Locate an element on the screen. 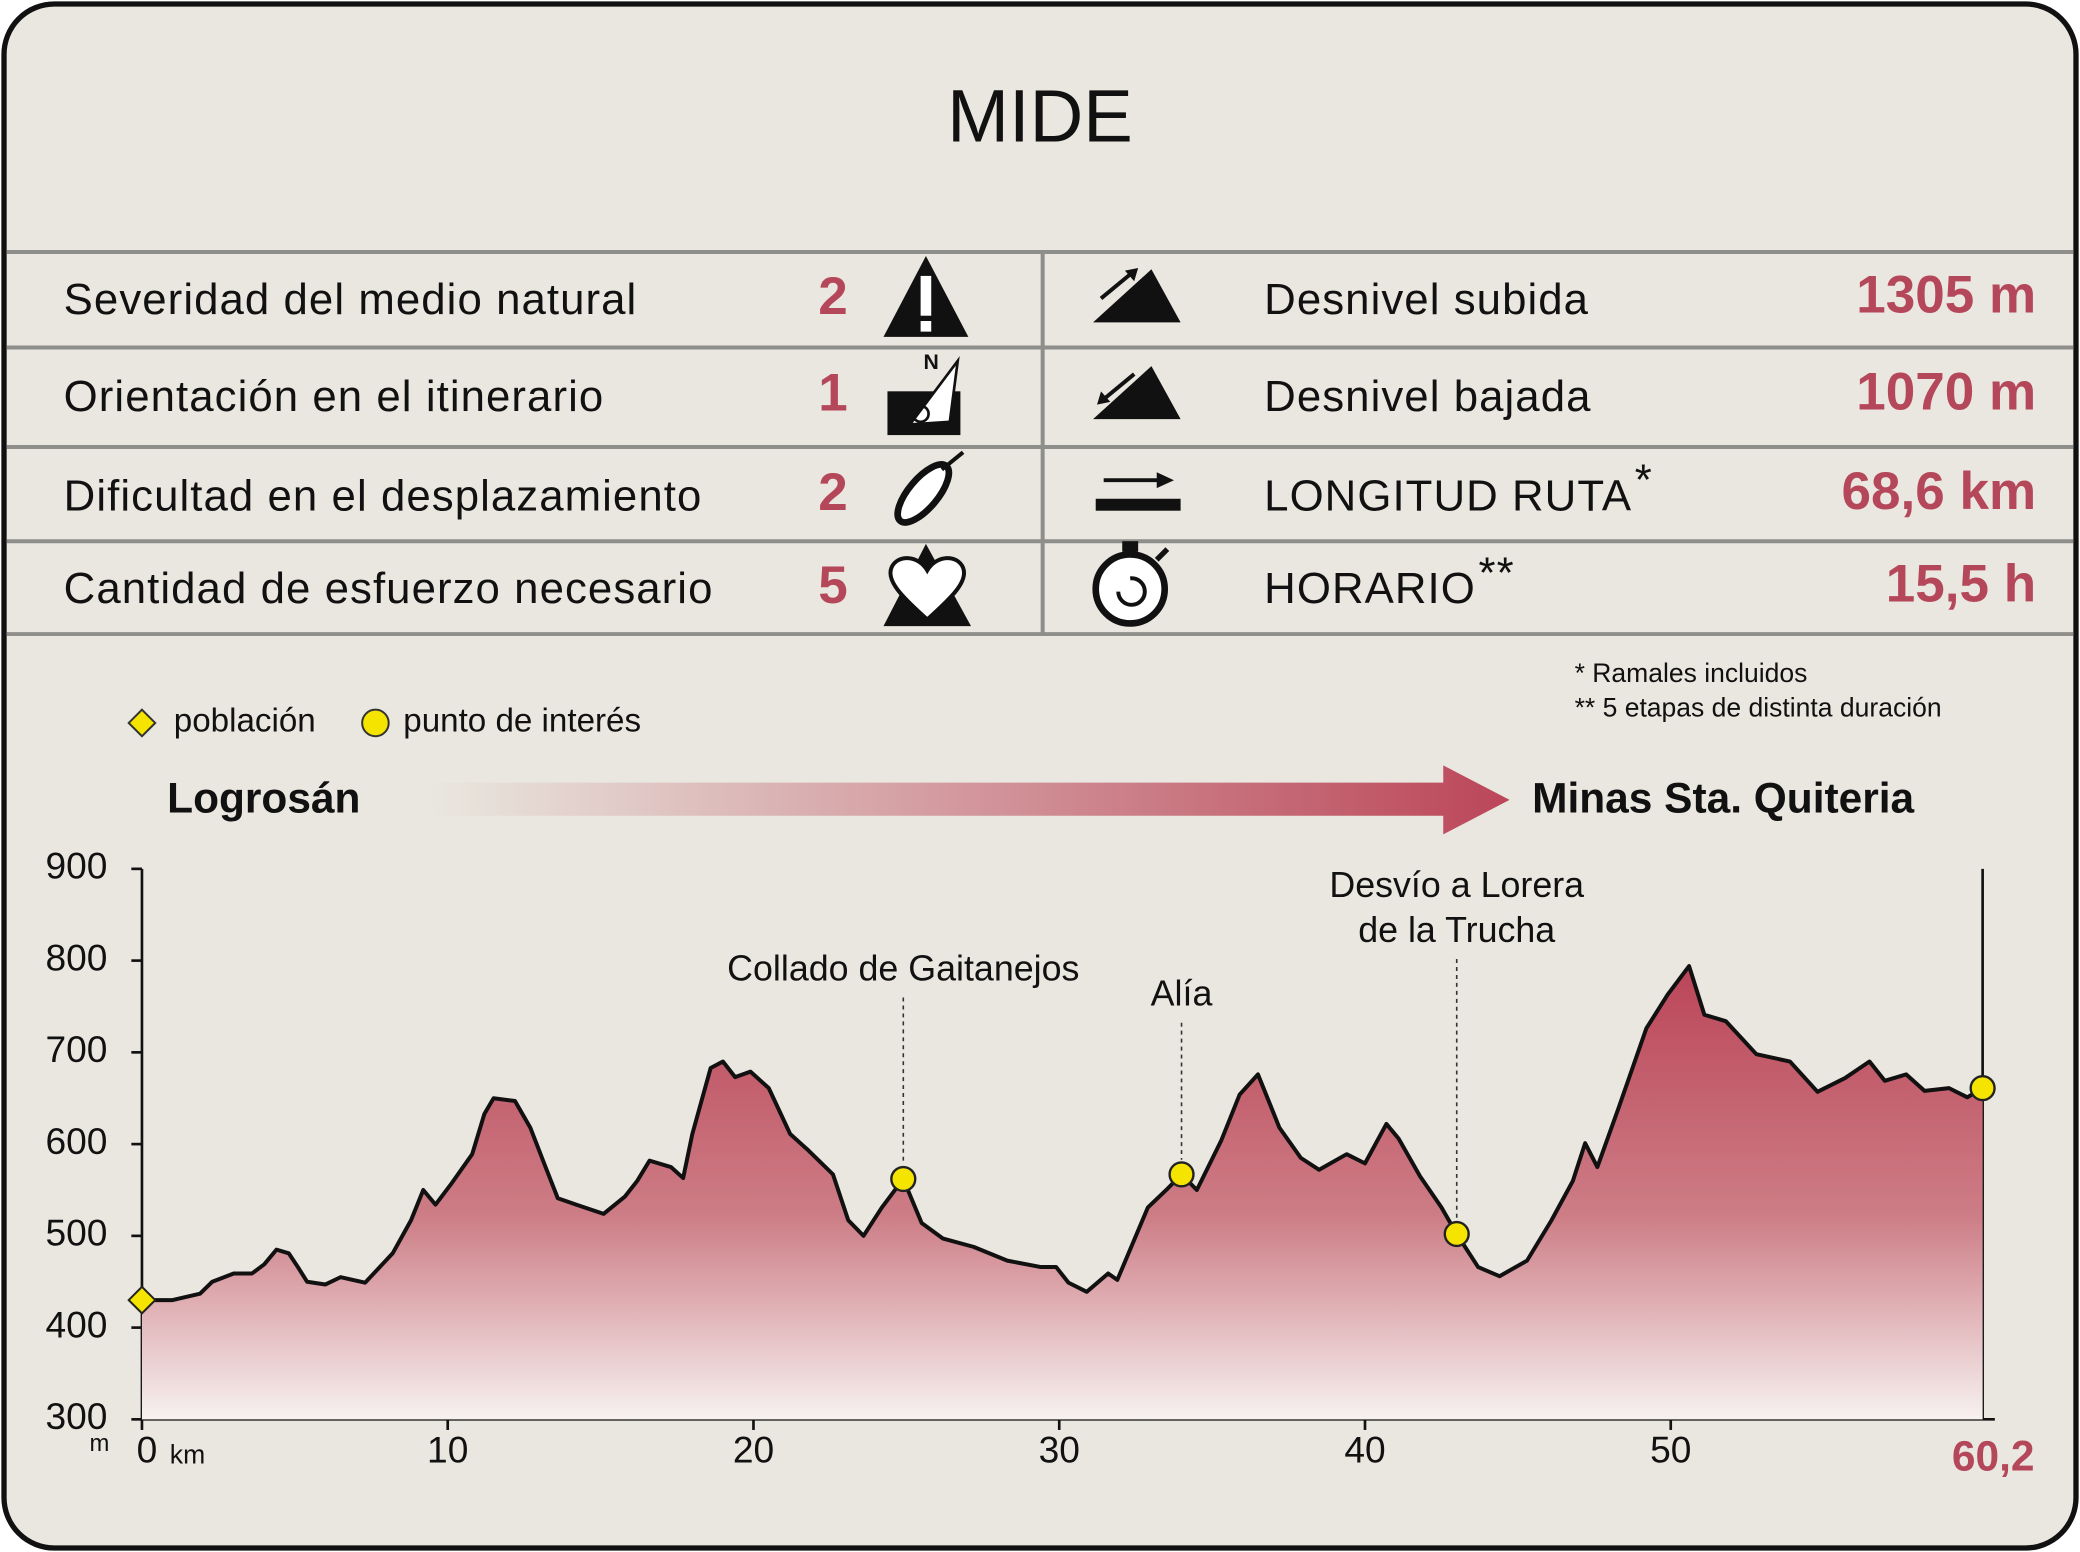 The height and width of the screenshot is (1552, 2080). x-tick-label: 0 is located at coordinates (147, 1449).